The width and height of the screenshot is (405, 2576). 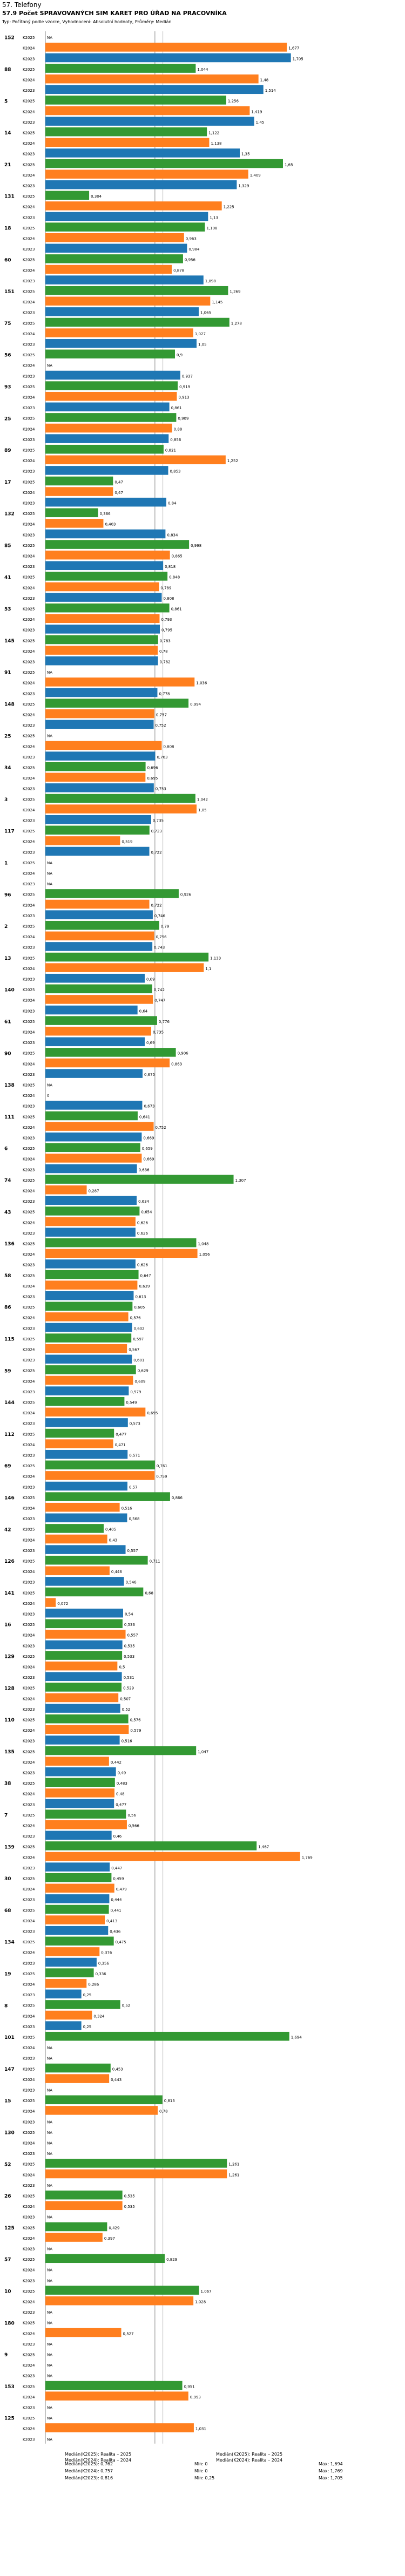 What do you see at coordinates (149, 1106) in the screenshot?
I see `value-label: 0,673` at bounding box center [149, 1106].